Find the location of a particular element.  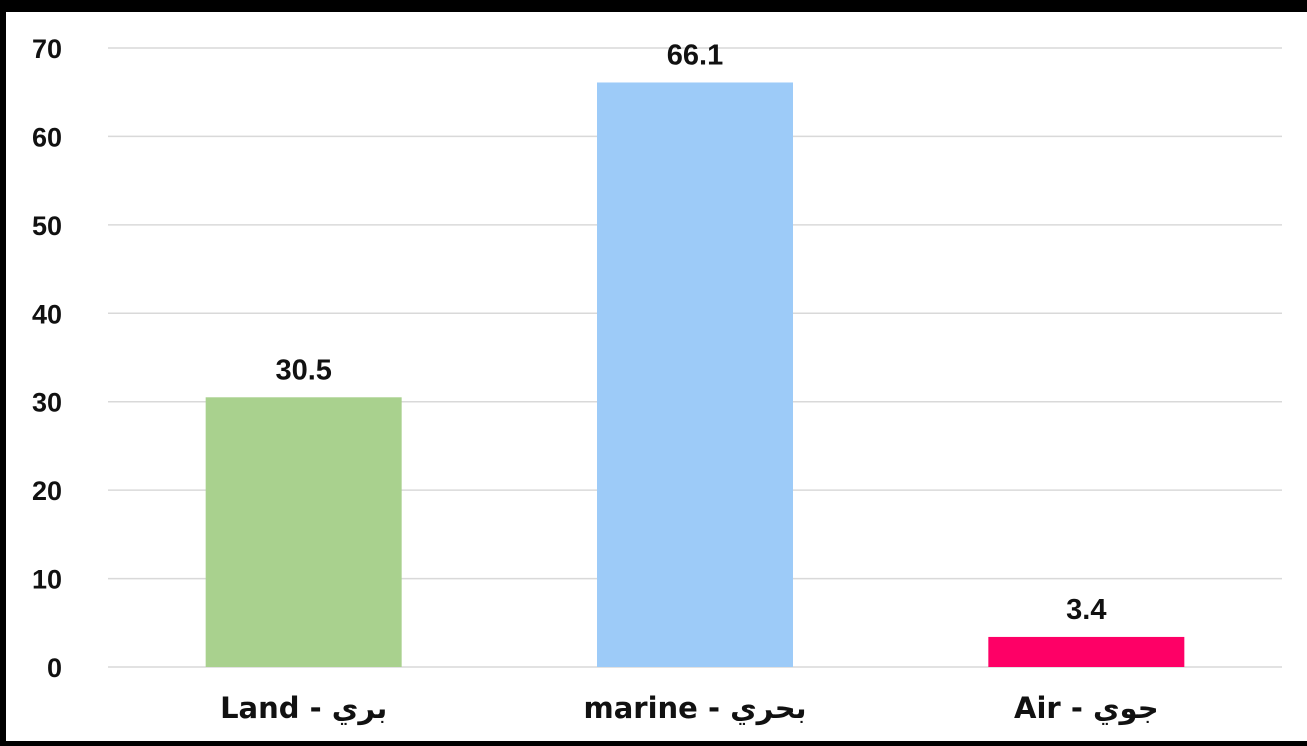

y-tick-label: 40 is located at coordinates (47, 314).